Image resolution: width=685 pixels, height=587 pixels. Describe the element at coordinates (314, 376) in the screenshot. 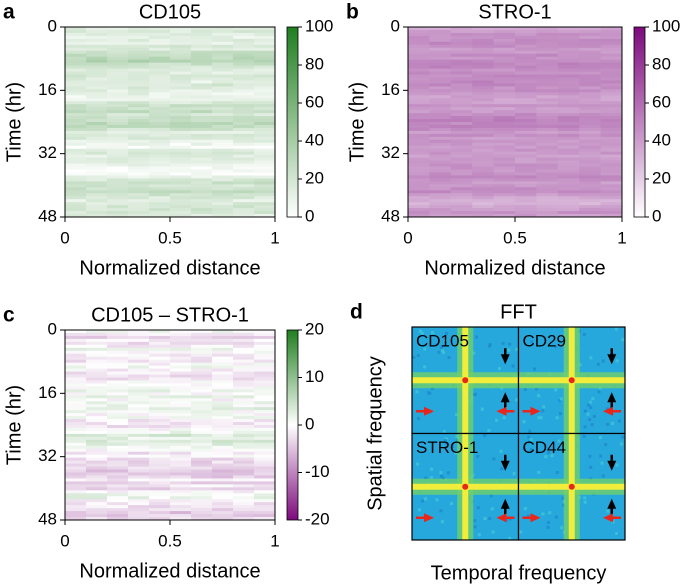

I see `colorbar-tick-label: 10` at that location.